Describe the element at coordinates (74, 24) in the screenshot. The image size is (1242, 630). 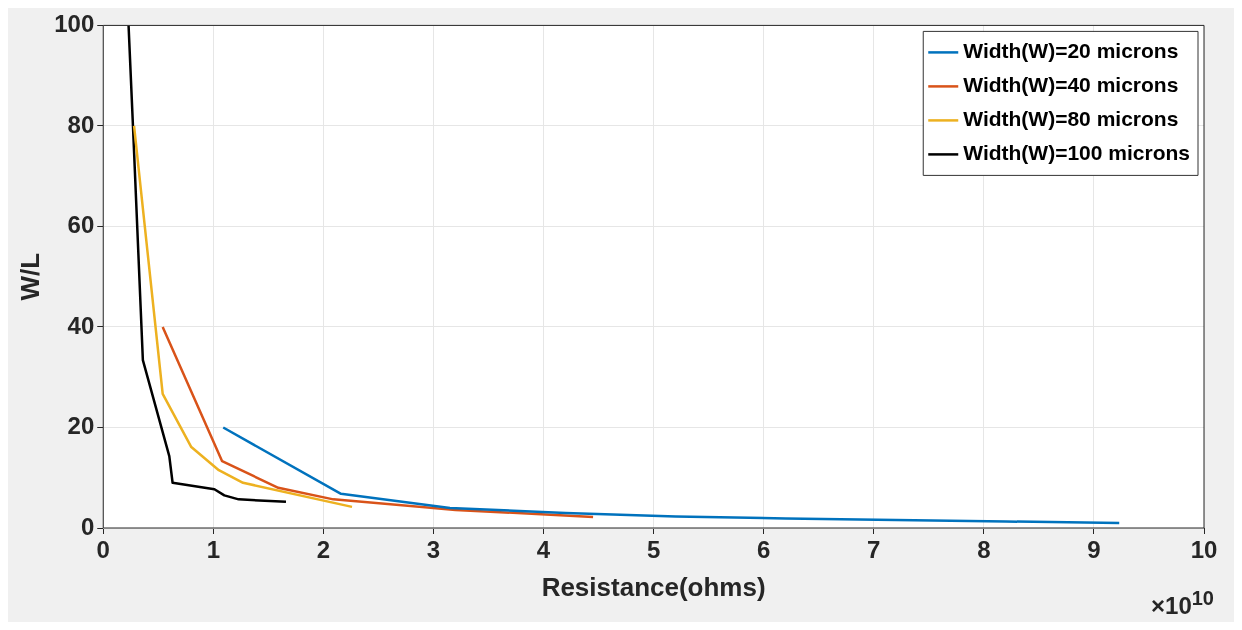
I see `y-tick-label: 100` at that location.